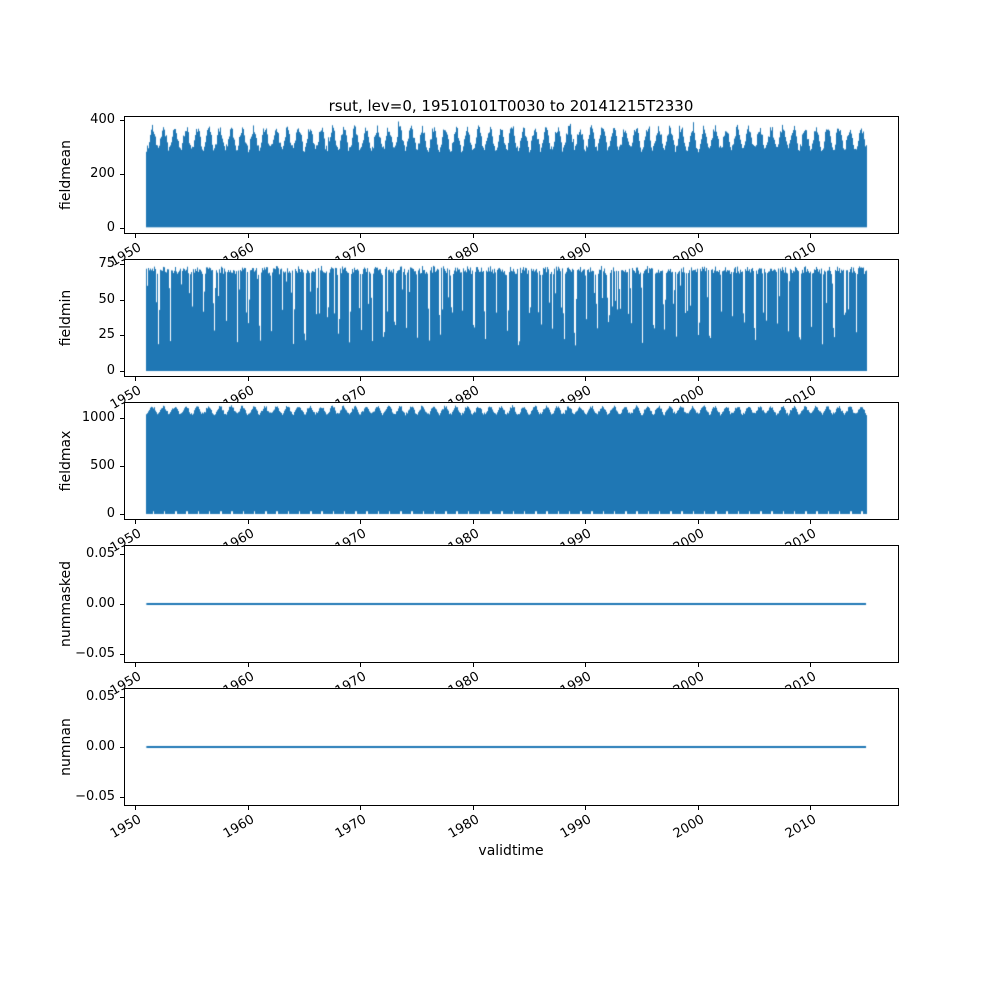  Describe the element at coordinates (66, 318) in the screenshot. I see `y-axis-label-fieldmin: fieldmin` at that location.